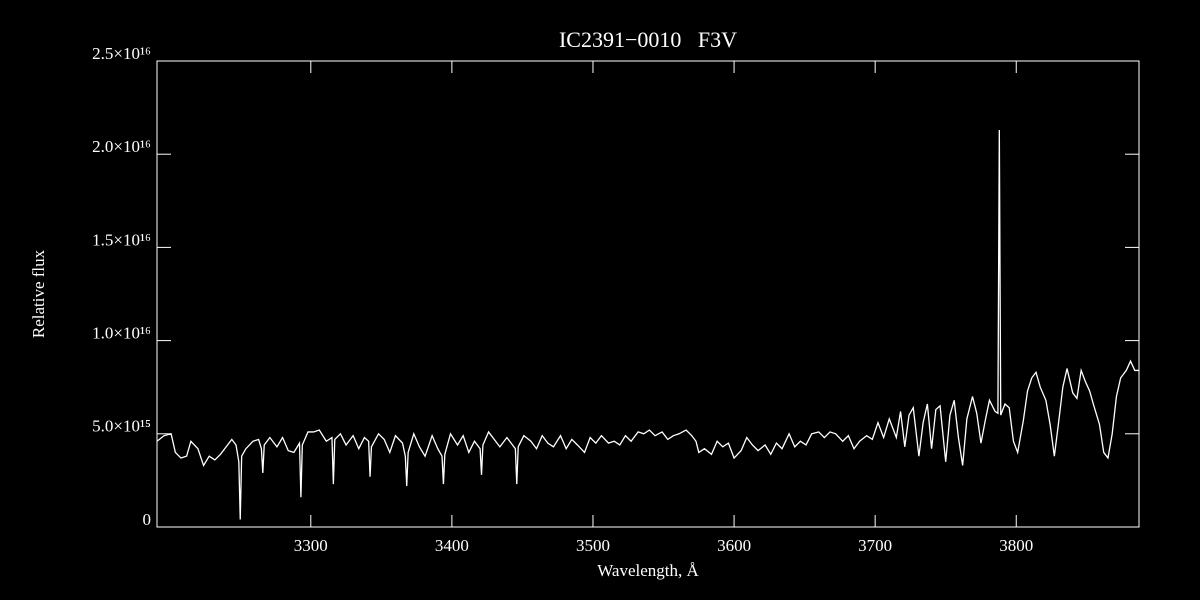 The width and height of the screenshot is (1200, 600). Describe the element at coordinates (311, 545) in the screenshot. I see `x-tick-label: 3300` at that location.